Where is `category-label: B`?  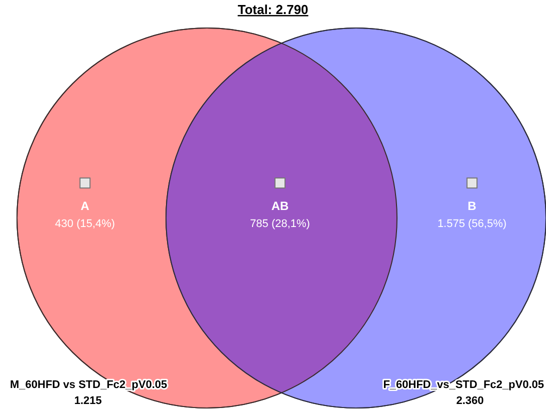 category-label: B is located at coordinates (472, 206).